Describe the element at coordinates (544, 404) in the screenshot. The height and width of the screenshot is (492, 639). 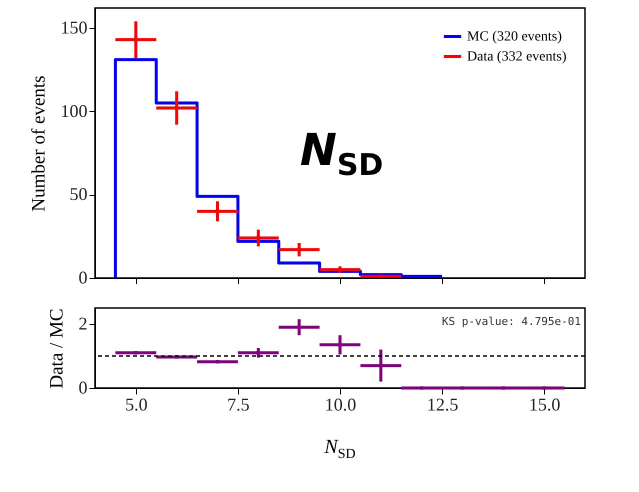
I see `x-tick-label: 15.0` at that location.